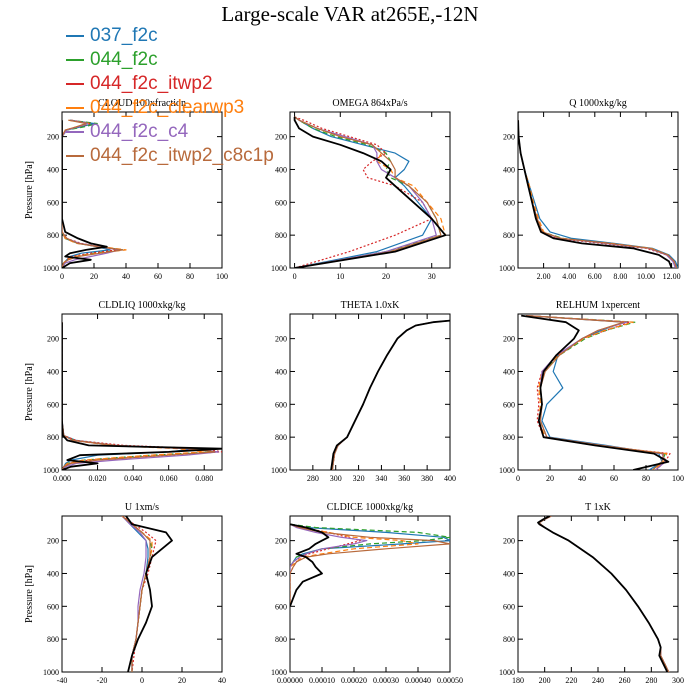  Describe the element at coordinates (139, 131) in the screenshot. I see `legend-label: 044_f2c_c4` at that location.